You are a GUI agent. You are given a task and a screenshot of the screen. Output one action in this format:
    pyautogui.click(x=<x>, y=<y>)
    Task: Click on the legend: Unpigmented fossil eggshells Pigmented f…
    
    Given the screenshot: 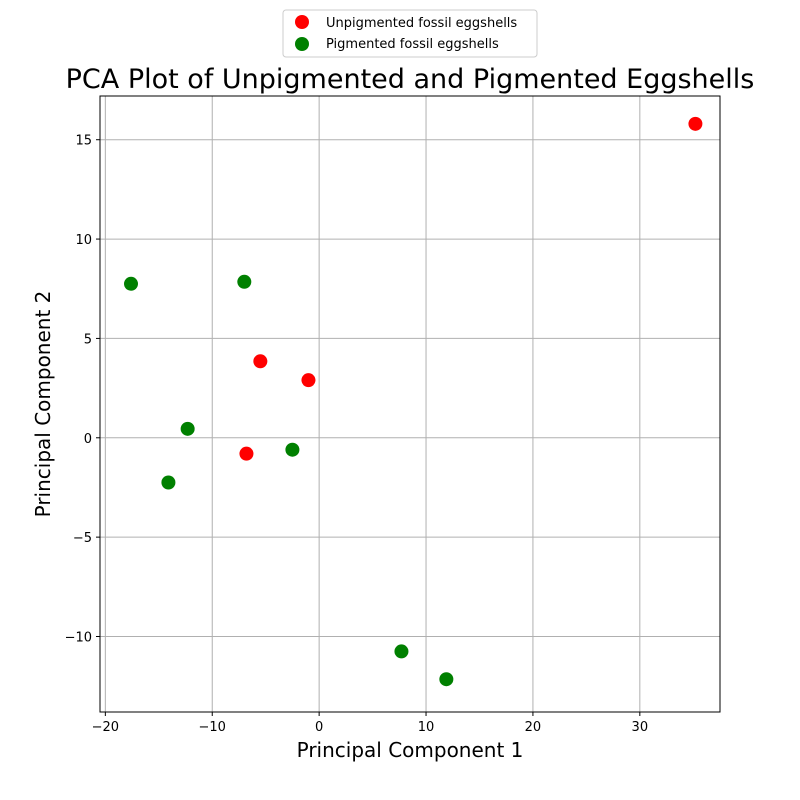 What is the action you would take?
    pyautogui.click(x=410, y=33)
    